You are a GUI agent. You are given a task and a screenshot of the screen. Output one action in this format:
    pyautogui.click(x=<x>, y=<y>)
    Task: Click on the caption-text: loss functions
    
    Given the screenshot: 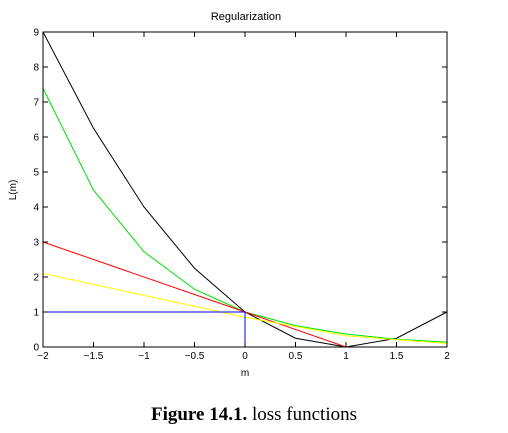 What is the action you would take?
    pyautogui.click(x=302, y=414)
    